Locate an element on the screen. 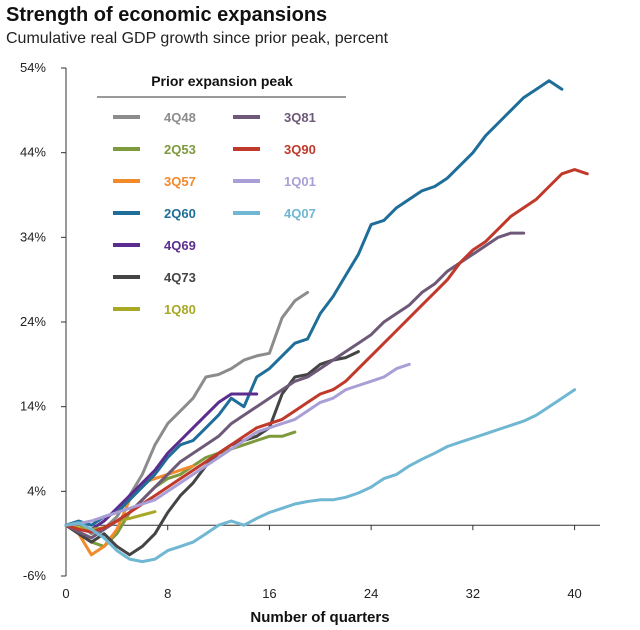 The width and height of the screenshot is (640, 630). series-line-1Q01 is located at coordinates (237, 444).